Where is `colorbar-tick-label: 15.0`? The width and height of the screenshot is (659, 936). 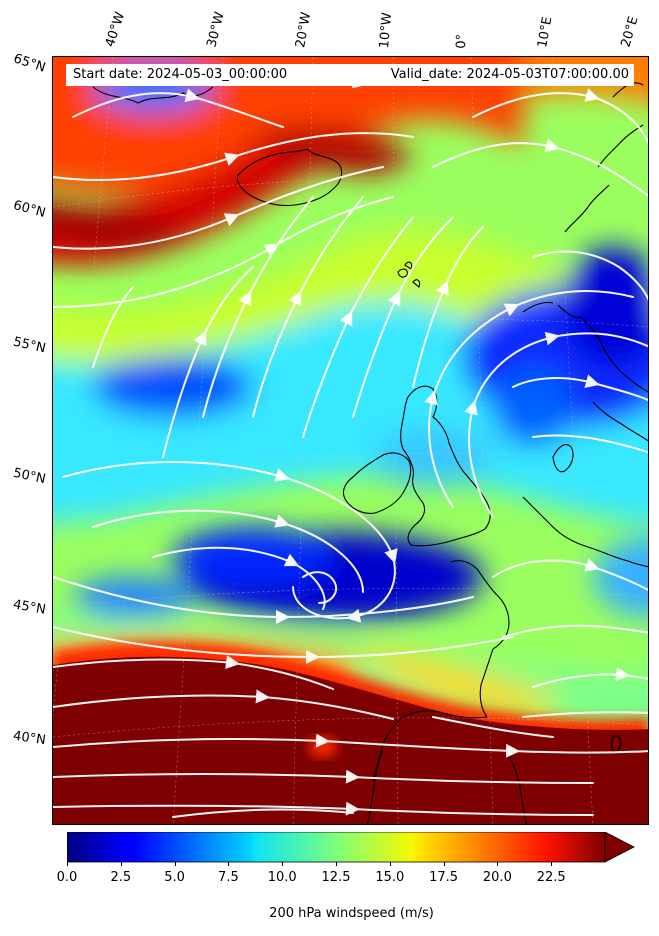
colorbar-tick-label: 15.0 is located at coordinates (390, 877).